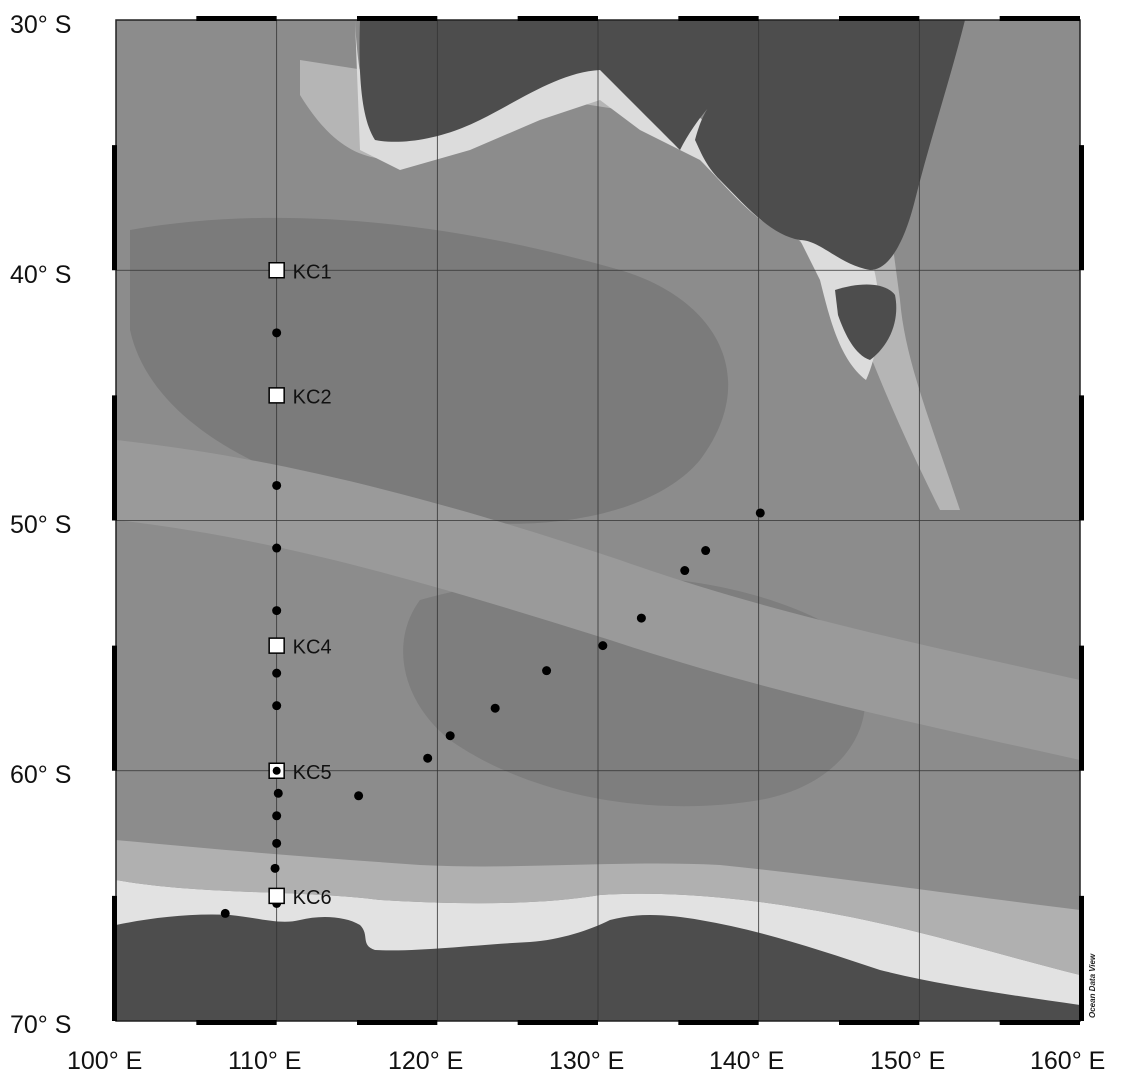  I want to click on lat-label: 40° S, so click(40, 275).